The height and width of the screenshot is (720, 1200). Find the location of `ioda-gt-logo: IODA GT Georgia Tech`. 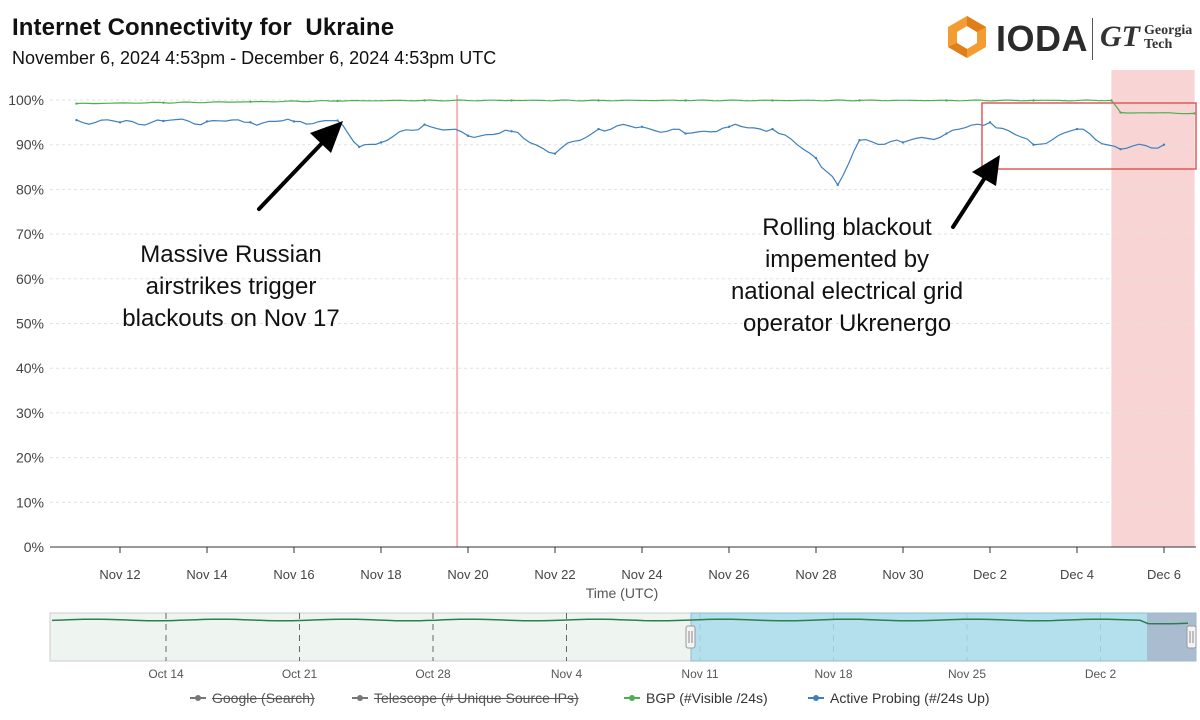

ioda-gt-logo: IODA GT Georgia Tech is located at coordinates (1070, 37).